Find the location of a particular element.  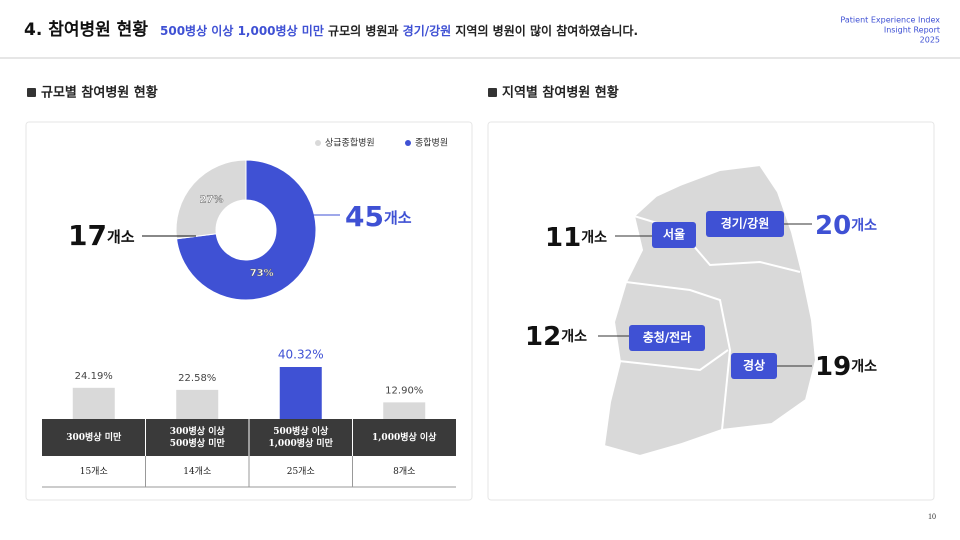

section-title: 지역별 참여병원 현황 is located at coordinates (560, 93).